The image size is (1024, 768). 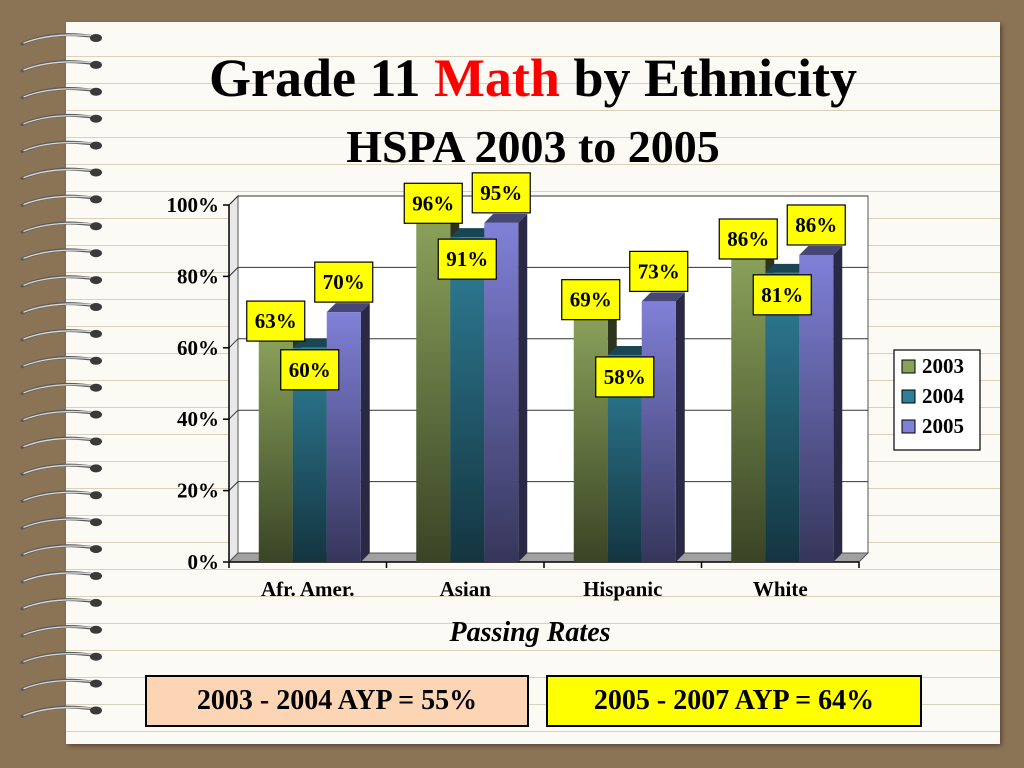 I want to click on y-tick-label: 0%, so click(x=204, y=562).